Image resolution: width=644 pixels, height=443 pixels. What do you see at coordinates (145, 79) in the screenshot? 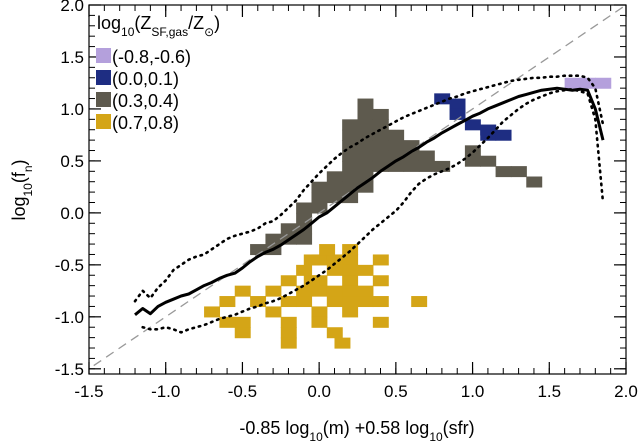
I see `legend-label: (0.0,0.1)` at bounding box center [145, 79].